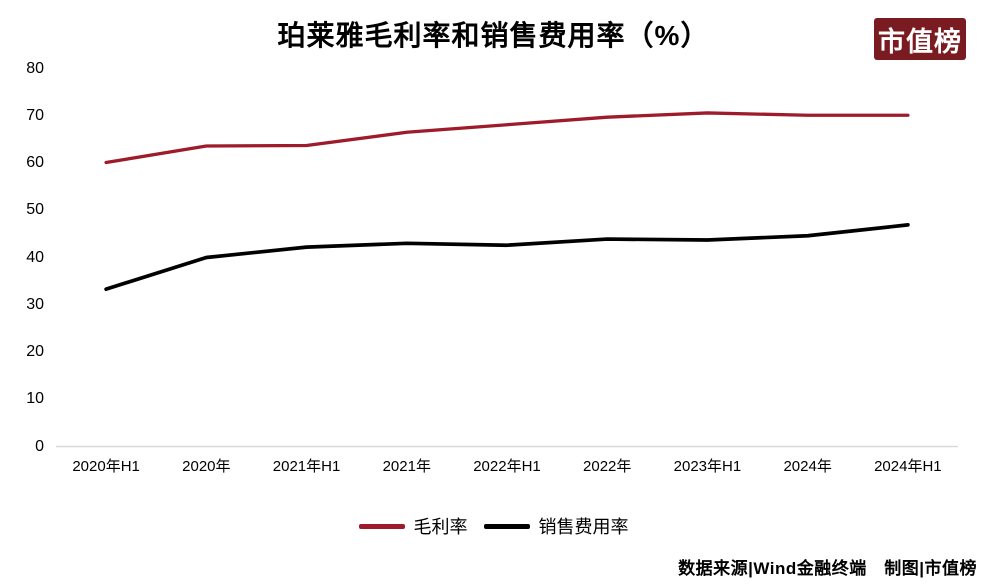  Describe the element at coordinates (406, 466) in the screenshot. I see `x-tick-label: 2021年` at that location.